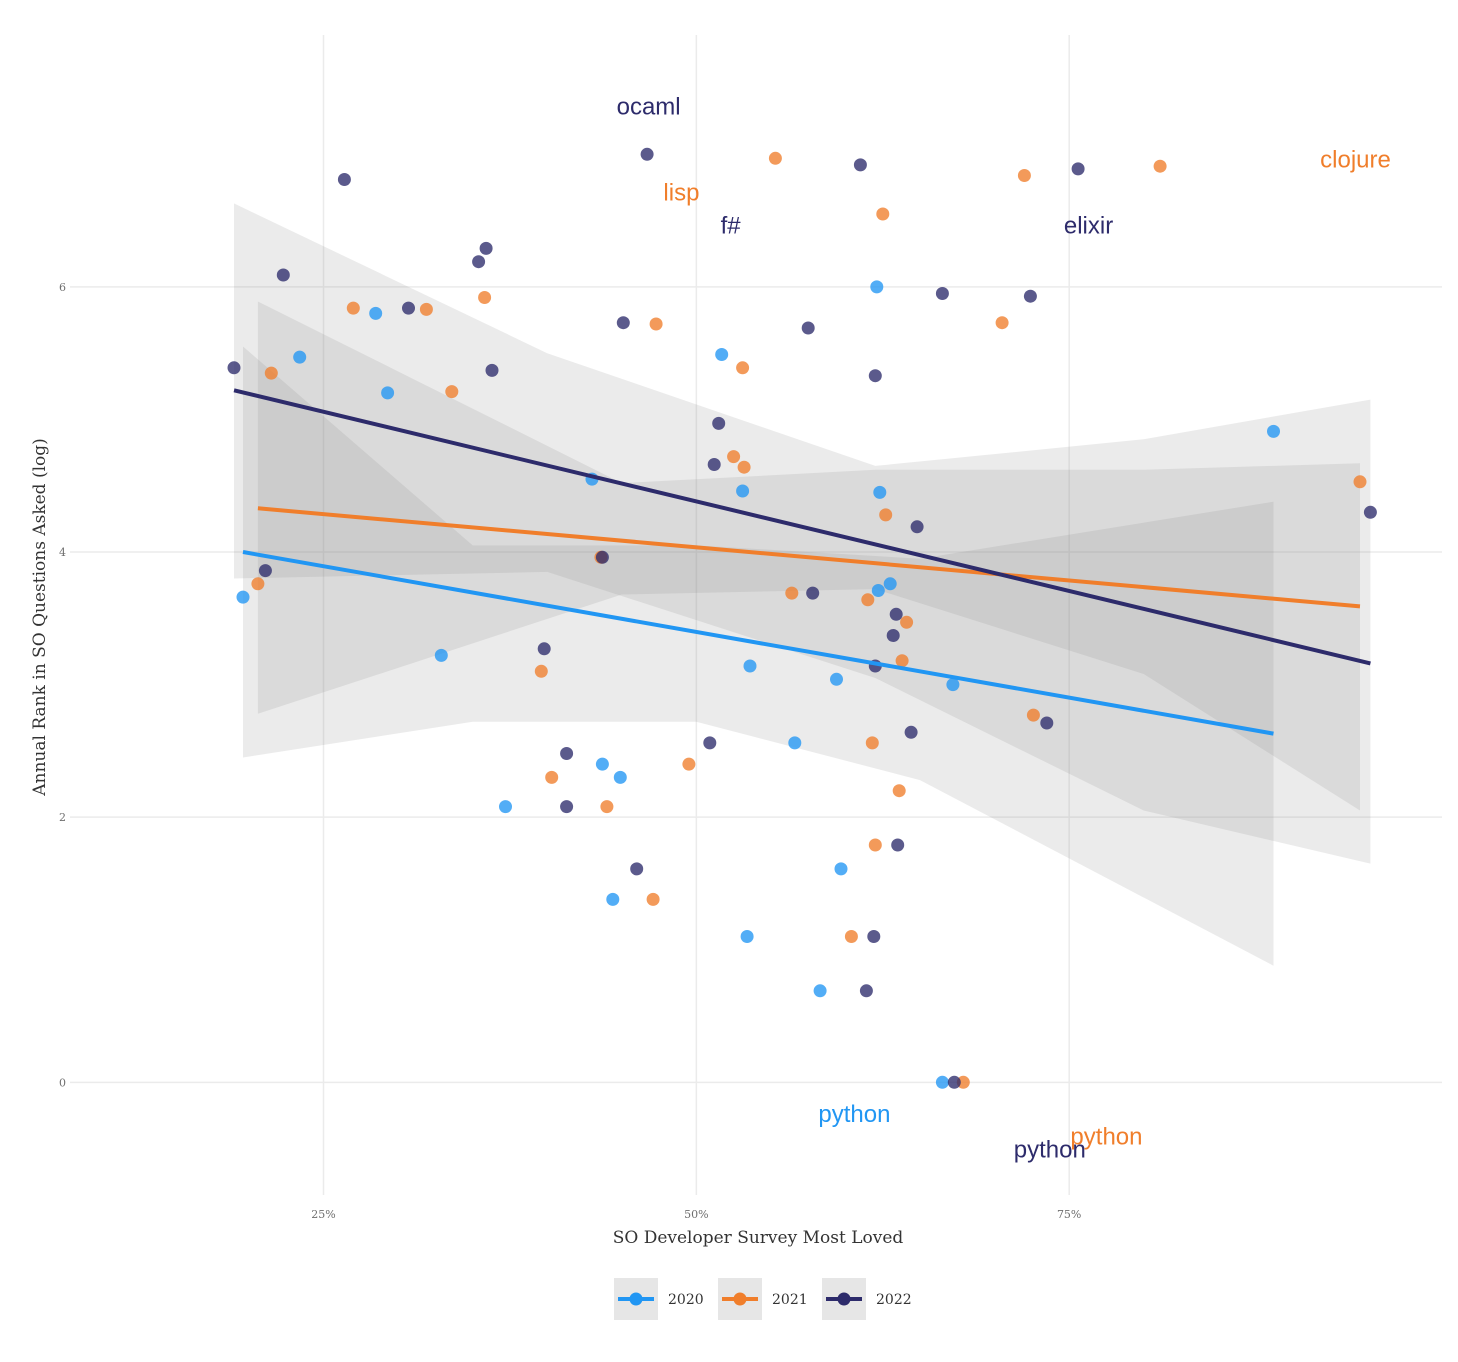 This screenshot has height=1362, width=1458. I want to click on legend-item-2021: 2021, so click(763, 1299).